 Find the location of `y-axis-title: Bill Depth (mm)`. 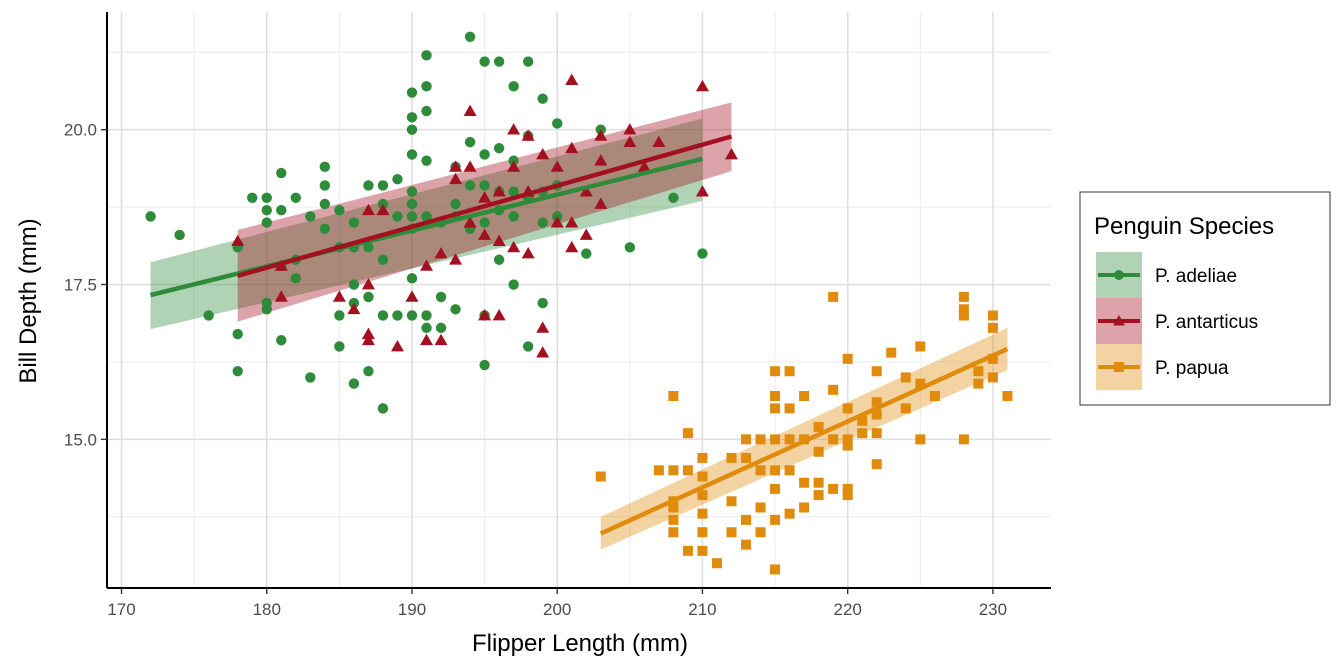

y-axis-title: Bill Depth (mm) is located at coordinates (28, 300).